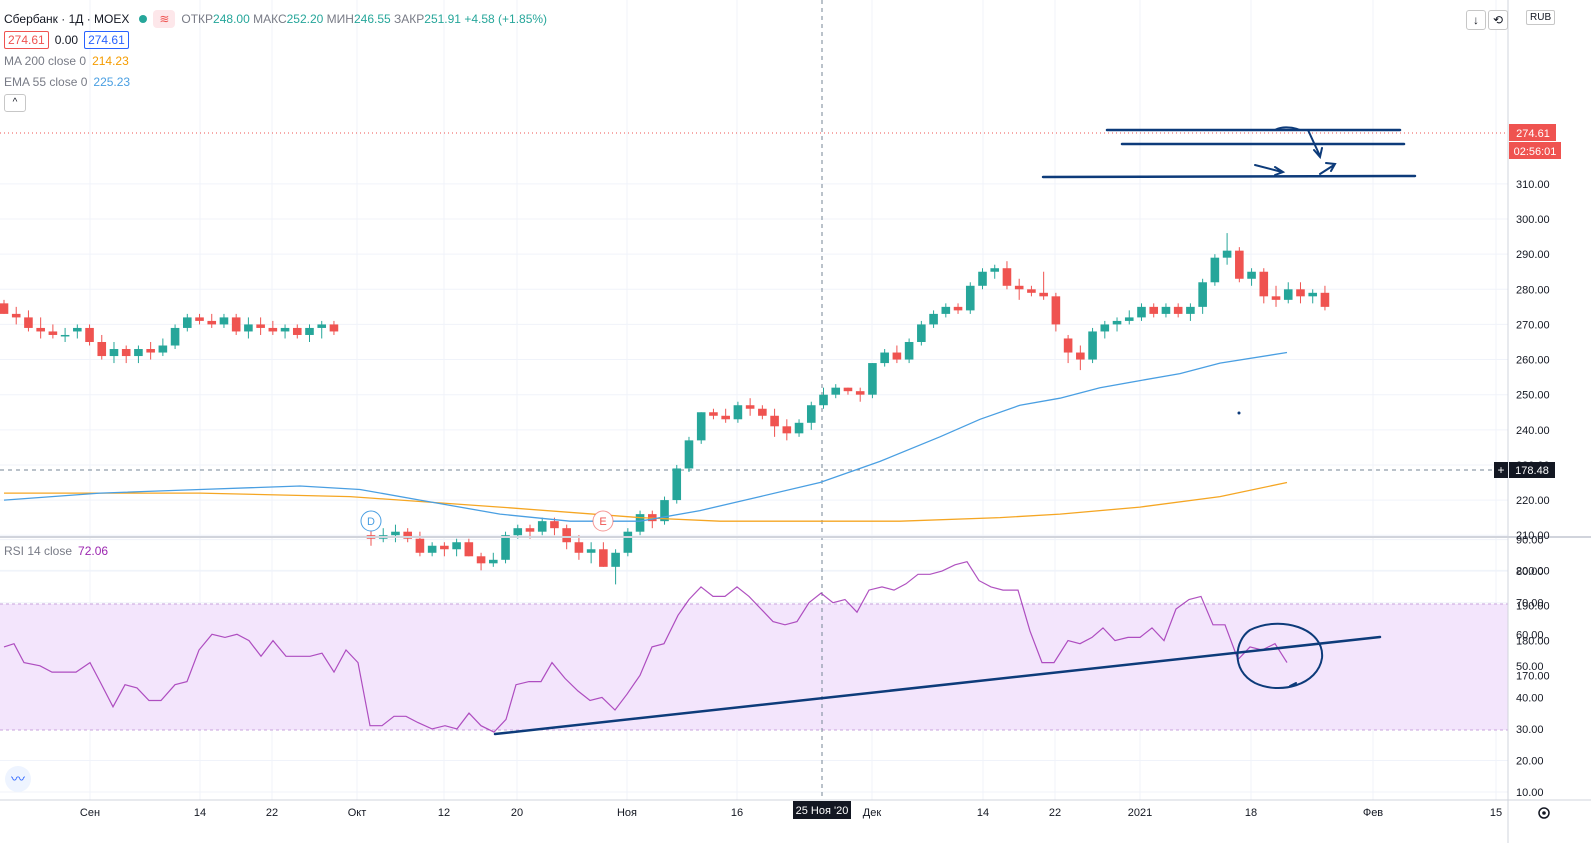 The width and height of the screenshot is (1591, 843). Describe the element at coordinates (603, 521) in the screenshot. I see `event-marker-earnings: E` at that location.